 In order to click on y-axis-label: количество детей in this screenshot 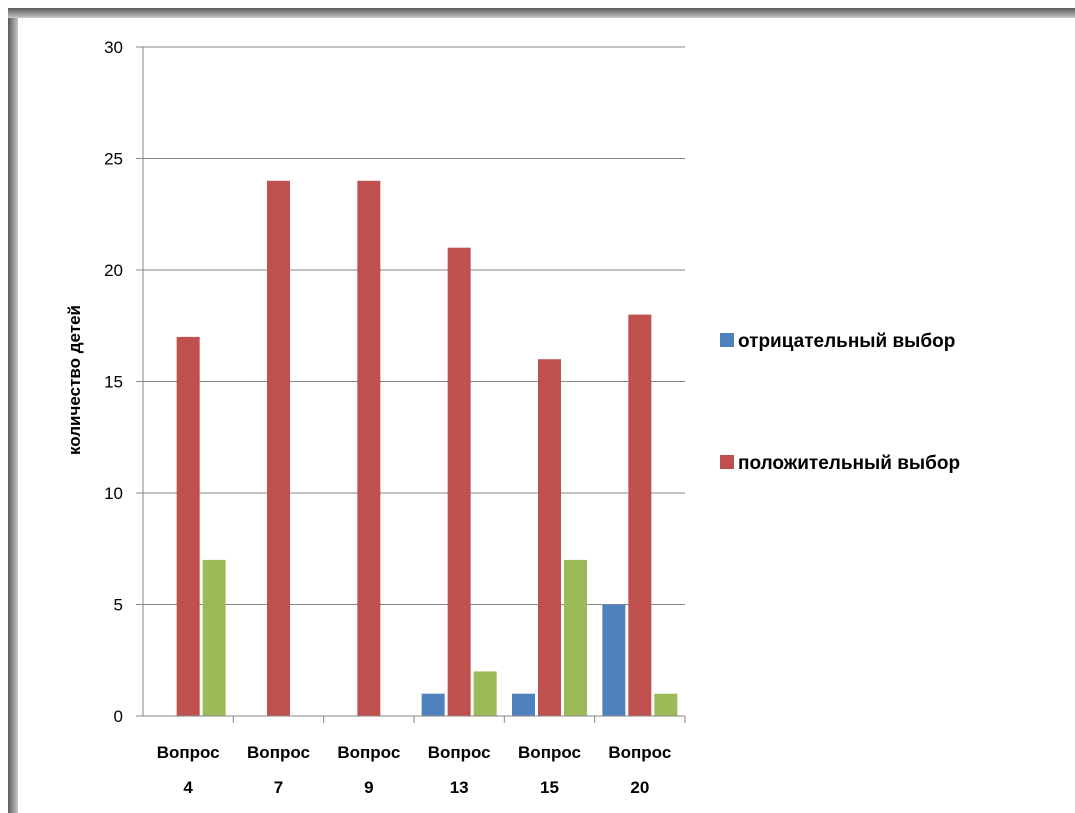, I will do `click(74, 380)`.